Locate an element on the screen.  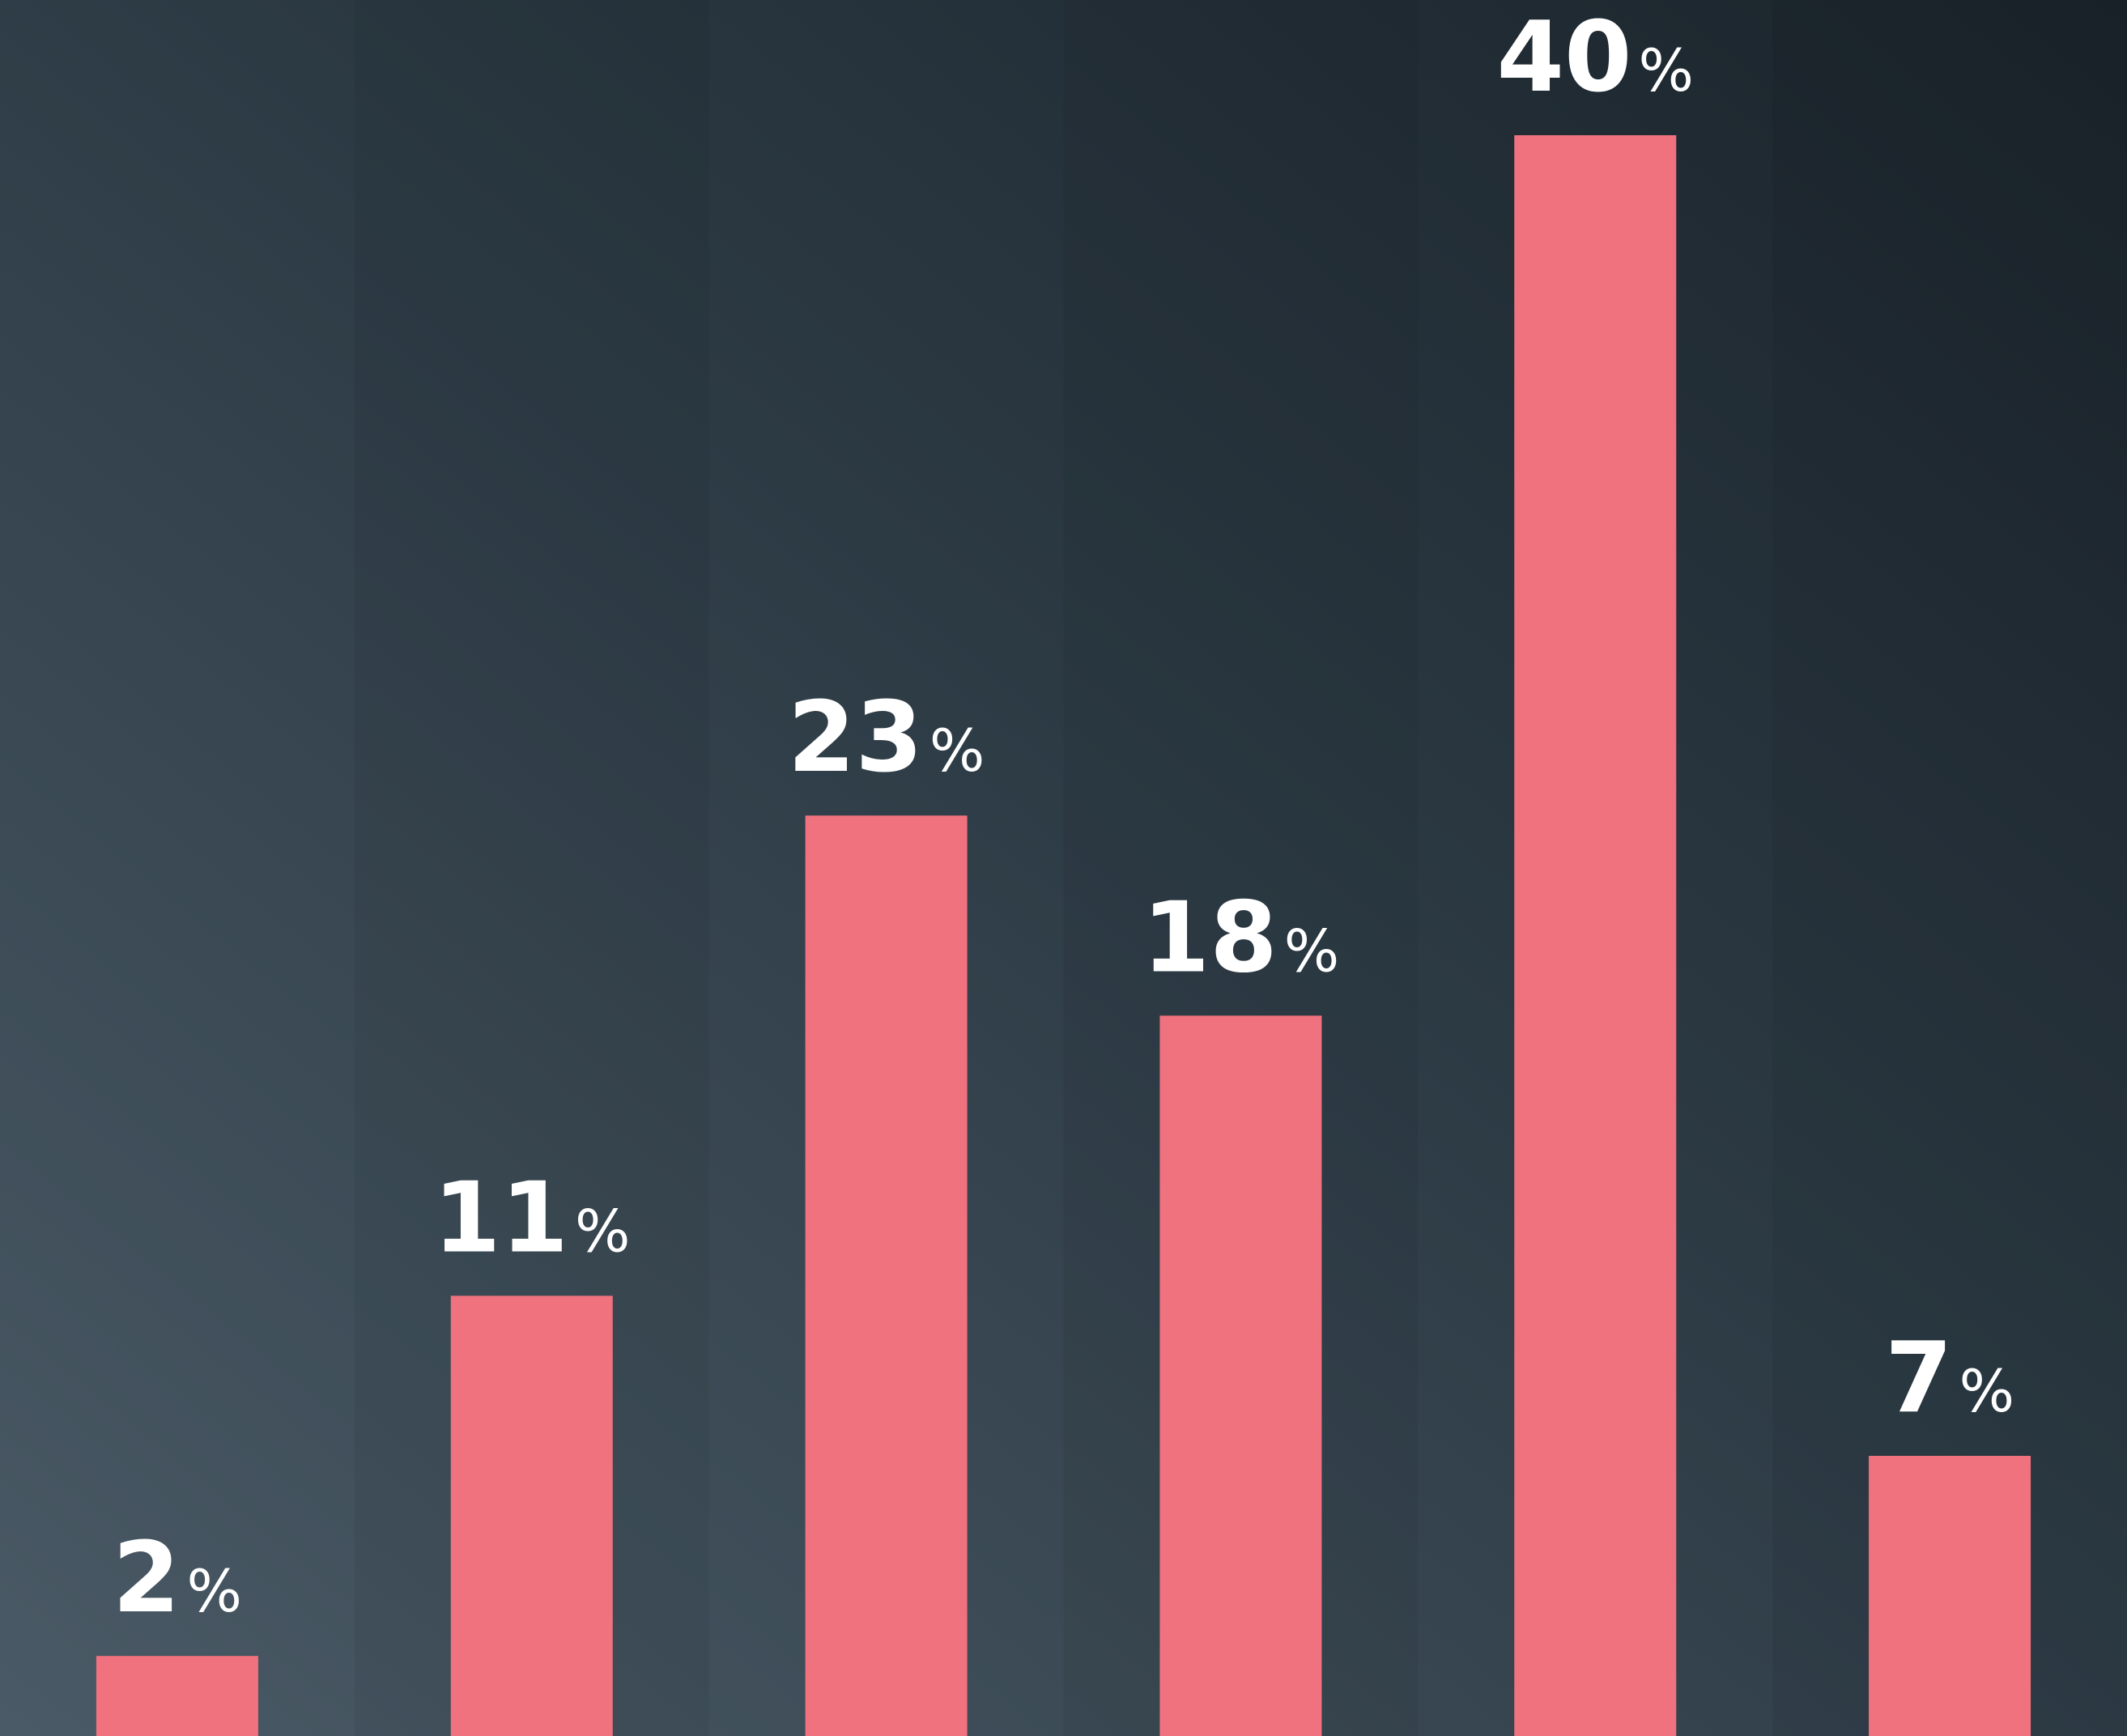
bar-value-label: 7% is located at coordinates (1950, 1378).